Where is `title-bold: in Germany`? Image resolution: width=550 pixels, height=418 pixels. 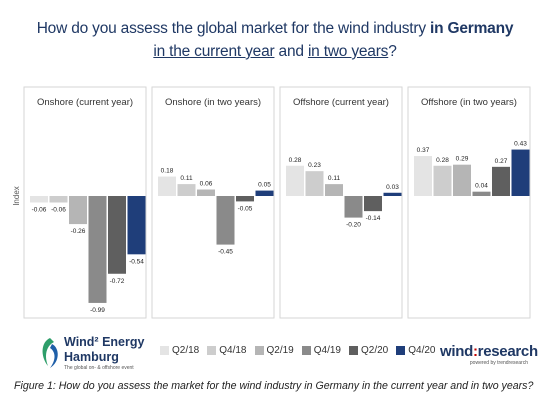 title-bold: in Germany is located at coordinates (472, 28).